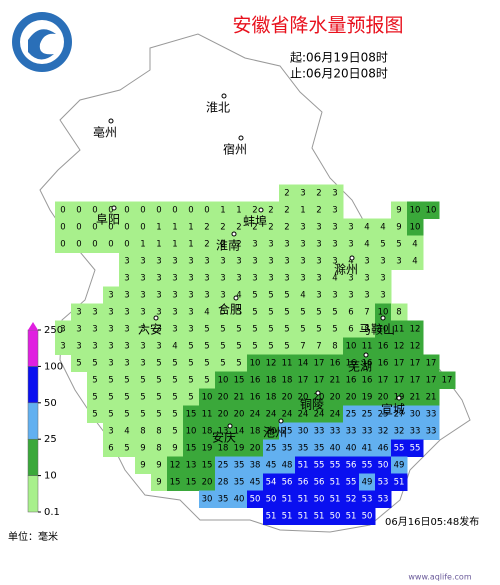 Image resolution: width=500 pixels, height=585 pixels. What do you see at coordinates (239, 466) in the screenshot?
I see `rain-value: 35` at bounding box center [239, 466].